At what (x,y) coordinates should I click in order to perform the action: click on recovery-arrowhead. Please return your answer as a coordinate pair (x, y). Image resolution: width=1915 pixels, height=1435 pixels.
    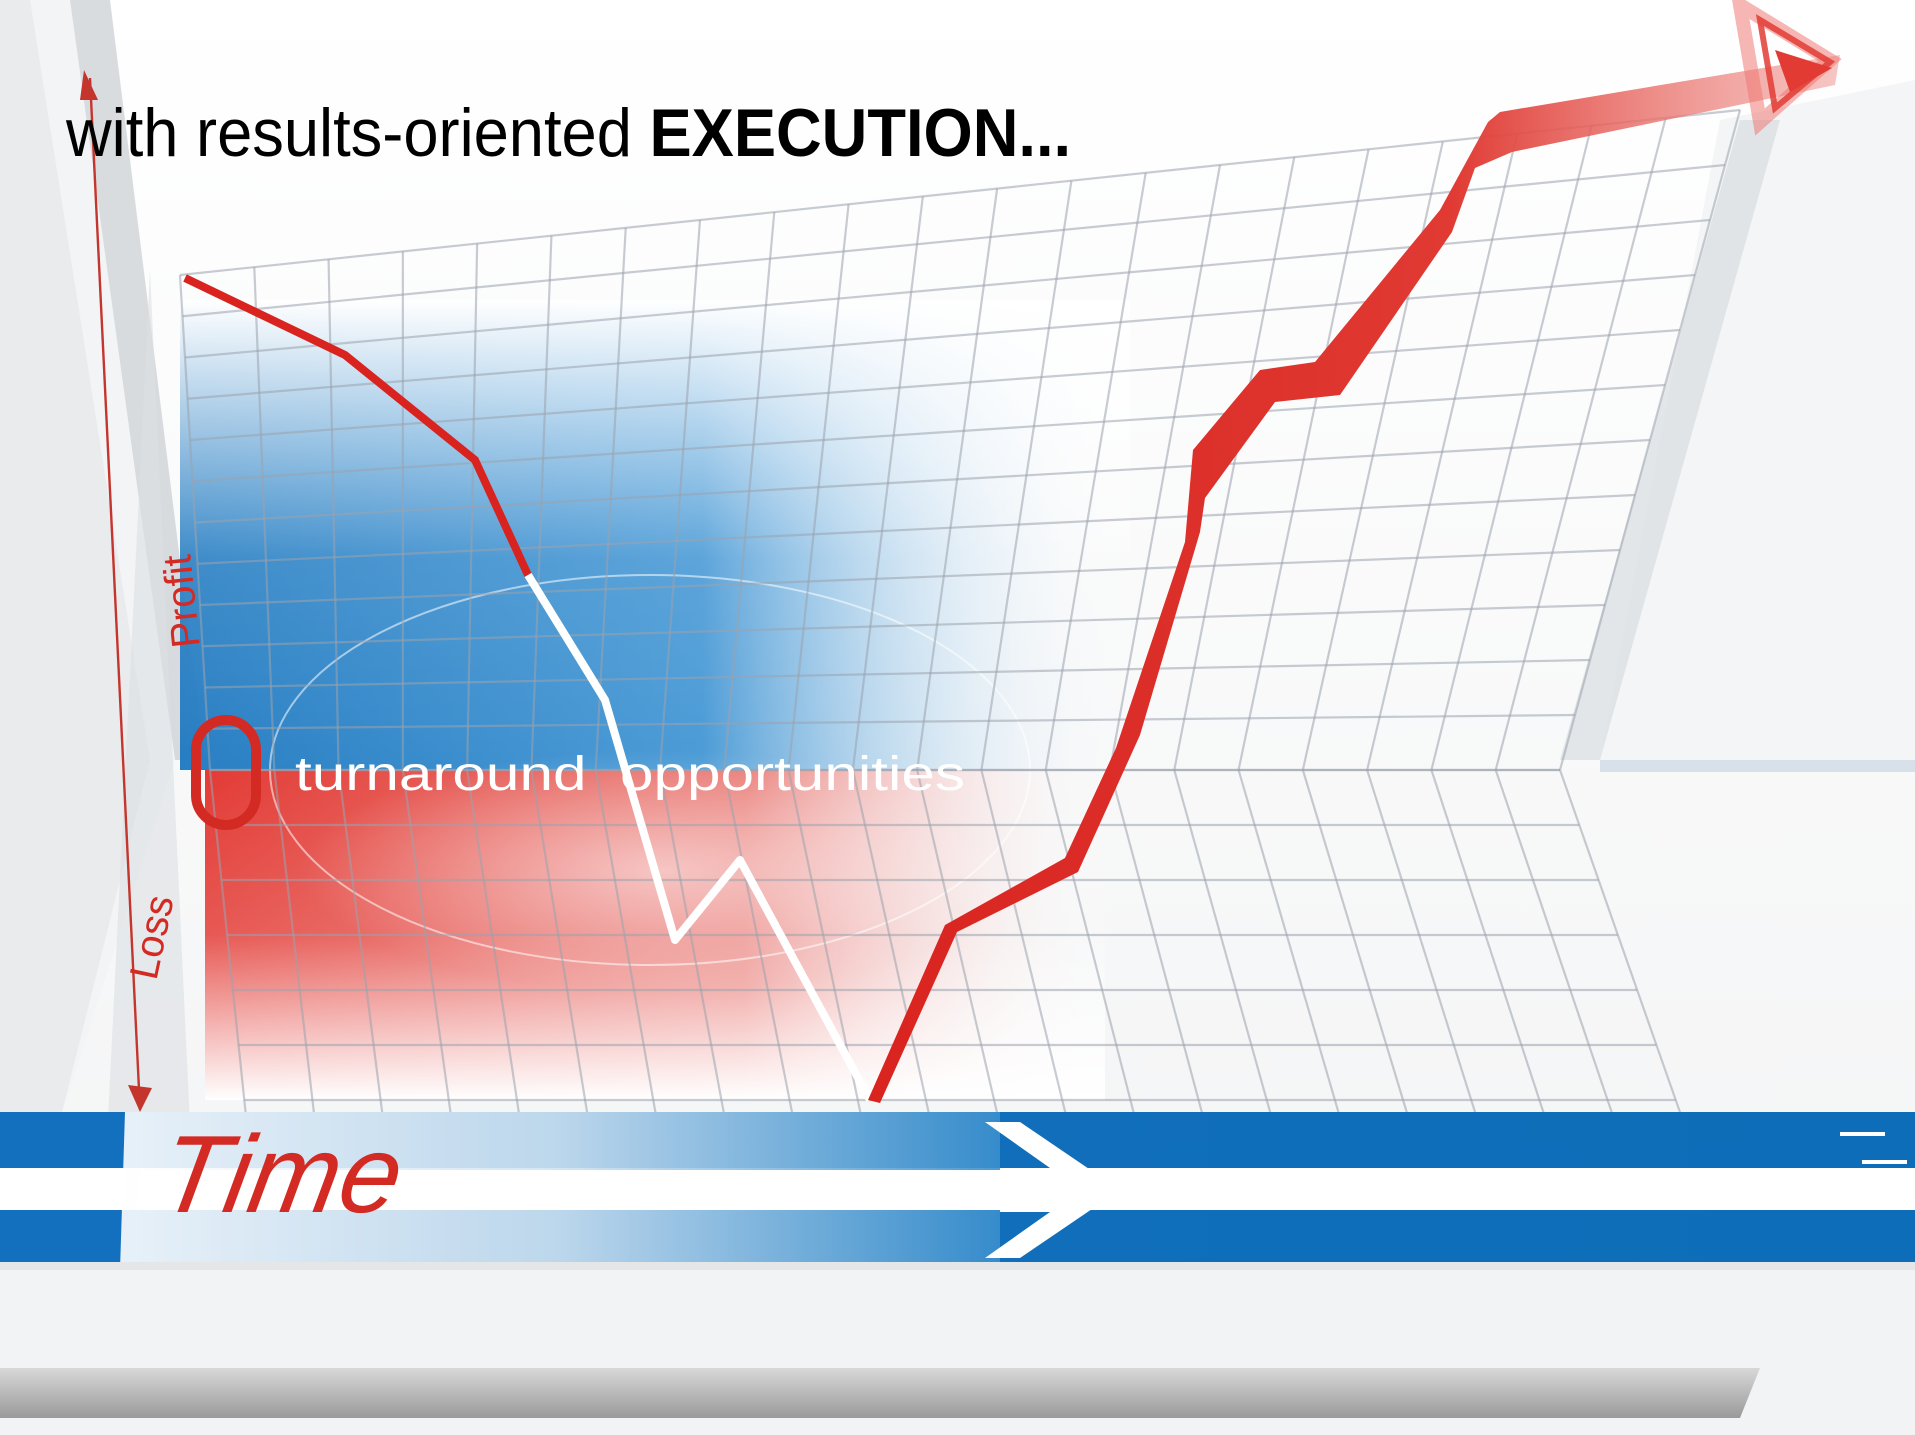
    Looking at the image, I should click on (1787, 68).